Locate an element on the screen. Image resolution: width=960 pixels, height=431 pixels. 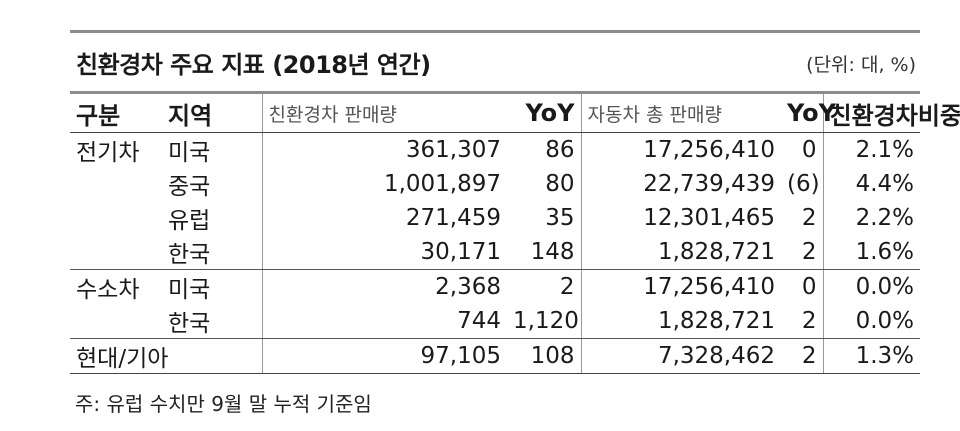
cell-eco-sales: 97,105 is located at coordinates (384, 356).